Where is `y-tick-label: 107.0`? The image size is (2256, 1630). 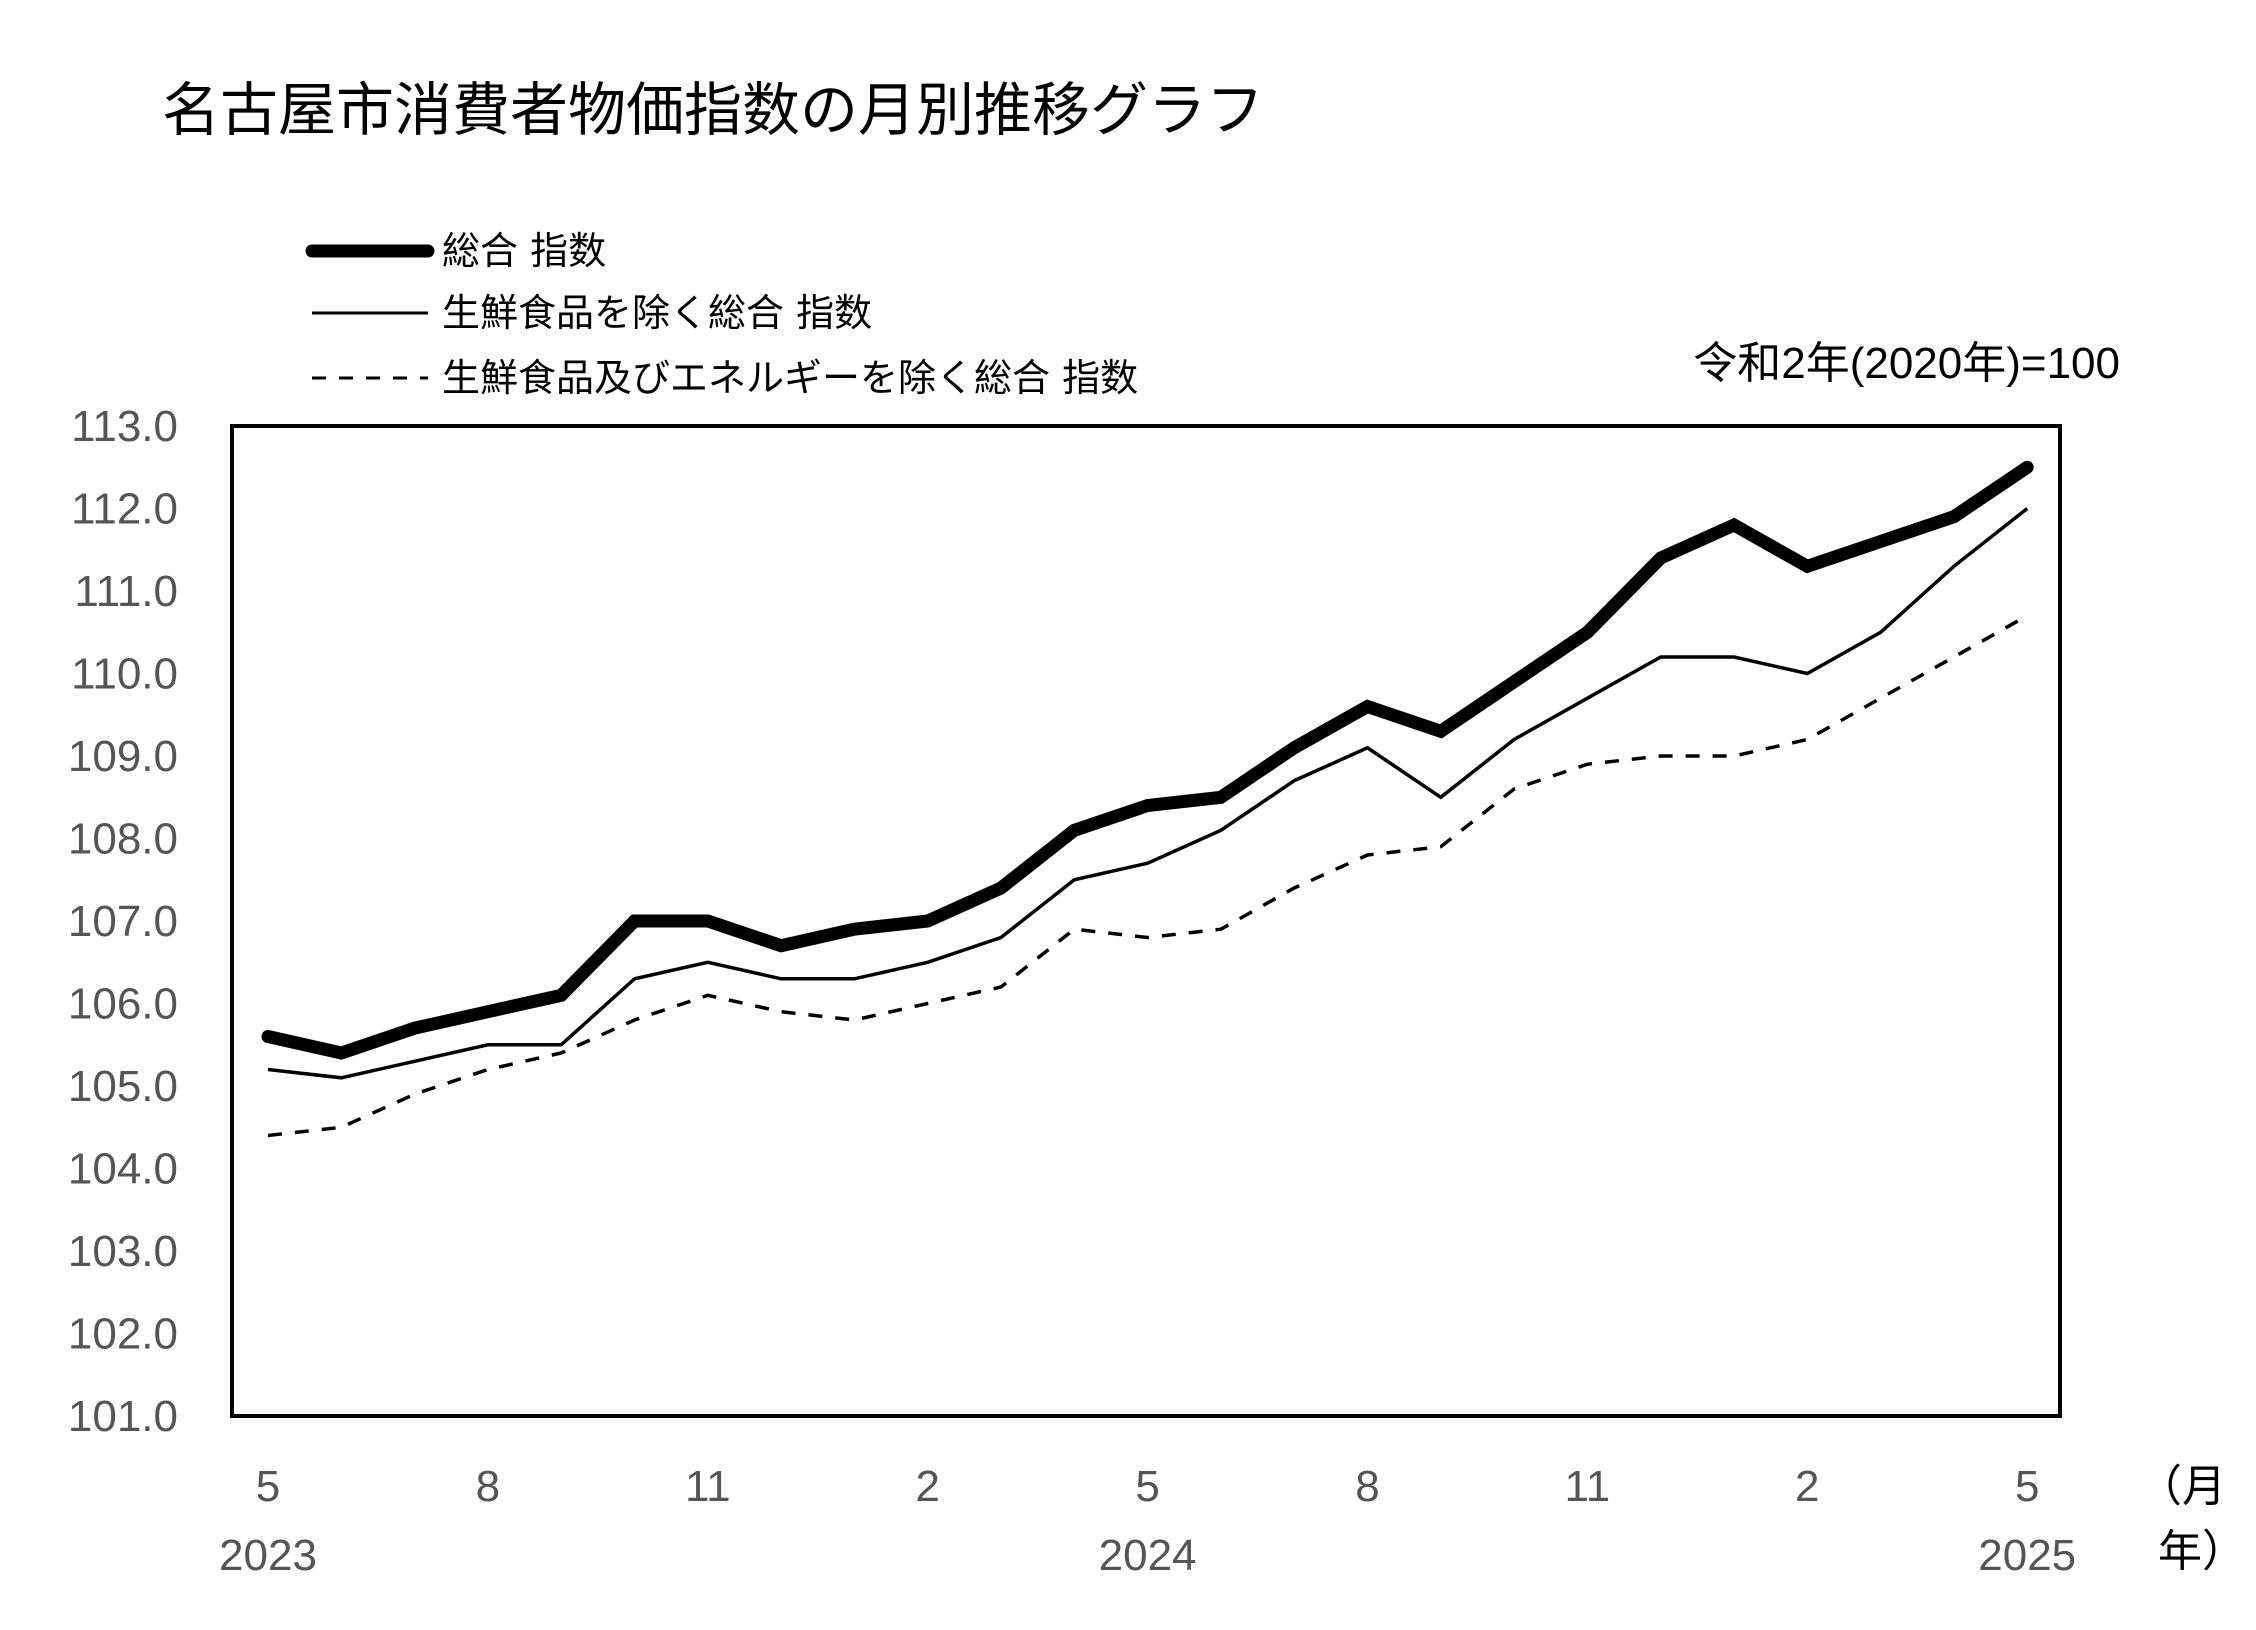
y-tick-label: 107.0 is located at coordinates (123, 921).